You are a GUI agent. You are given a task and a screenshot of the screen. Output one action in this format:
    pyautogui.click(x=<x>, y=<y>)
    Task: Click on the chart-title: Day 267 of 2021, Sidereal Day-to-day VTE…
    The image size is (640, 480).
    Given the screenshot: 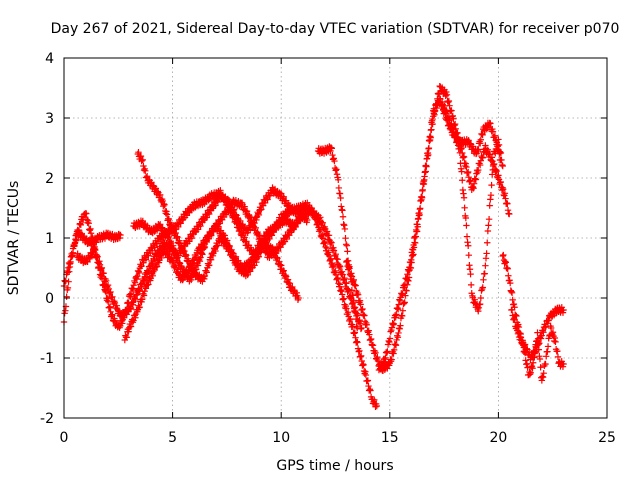 What is the action you would take?
    pyautogui.click(x=335, y=29)
    